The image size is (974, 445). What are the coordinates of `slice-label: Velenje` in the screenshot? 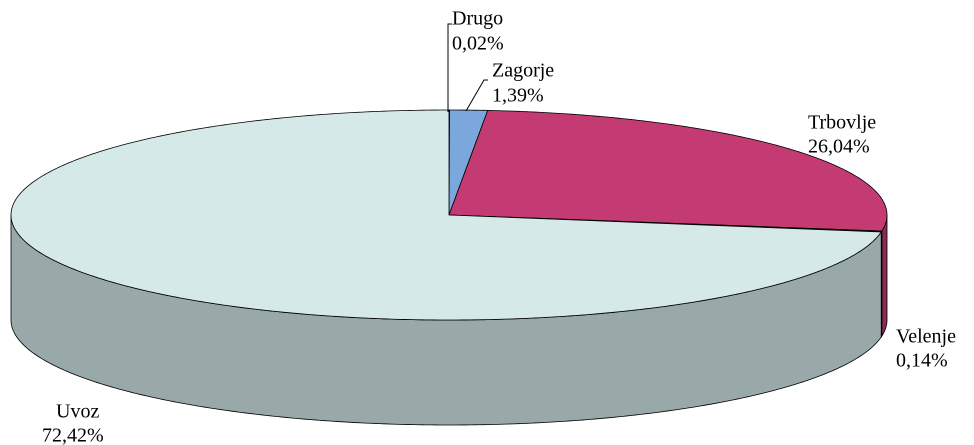 It's located at (926, 337).